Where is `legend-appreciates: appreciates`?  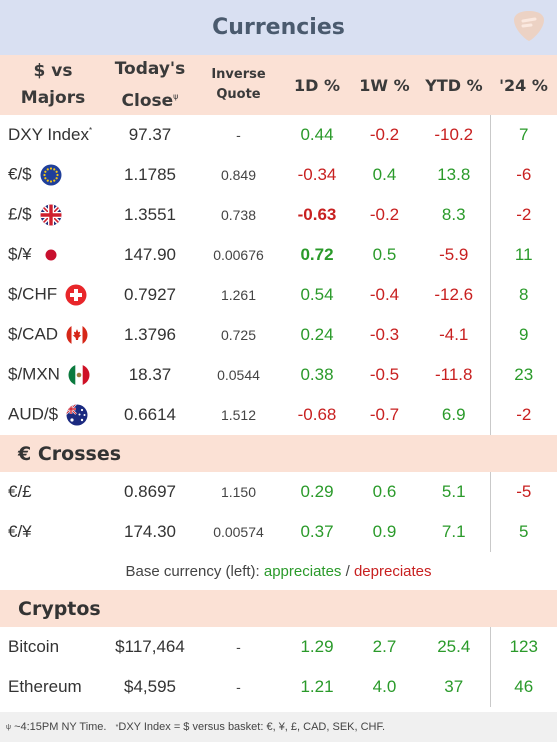
legend-appreciates: appreciates is located at coordinates (302, 571).